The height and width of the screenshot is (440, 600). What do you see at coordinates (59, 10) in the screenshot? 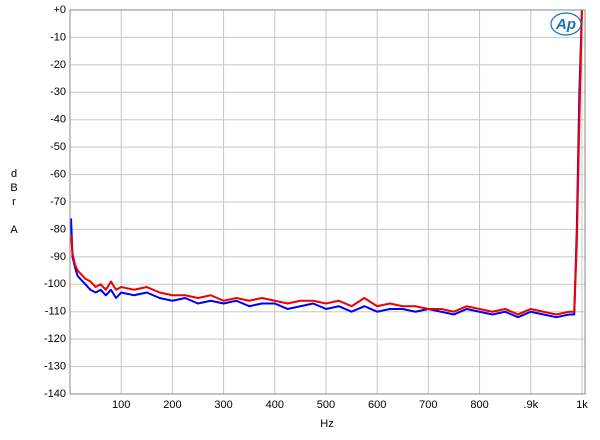
I see `y-tick-label: +0` at bounding box center [59, 10].